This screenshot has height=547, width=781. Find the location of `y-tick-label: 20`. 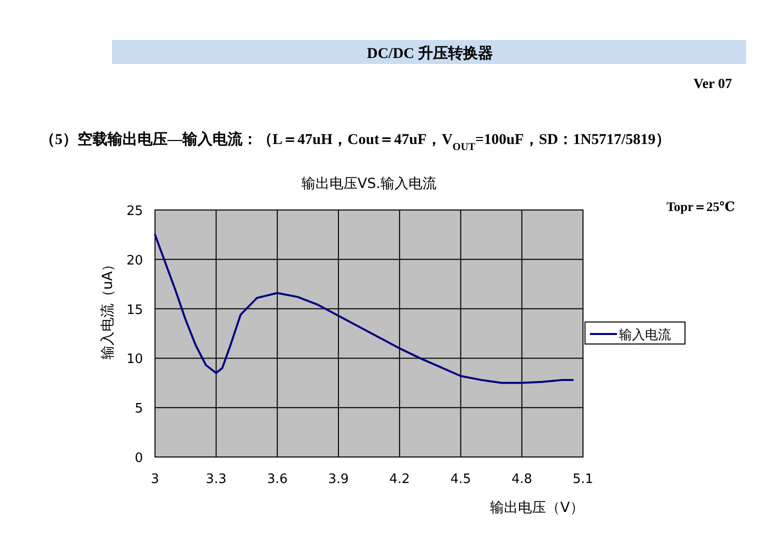

y-tick-label: 20 is located at coordinates (134, 260).